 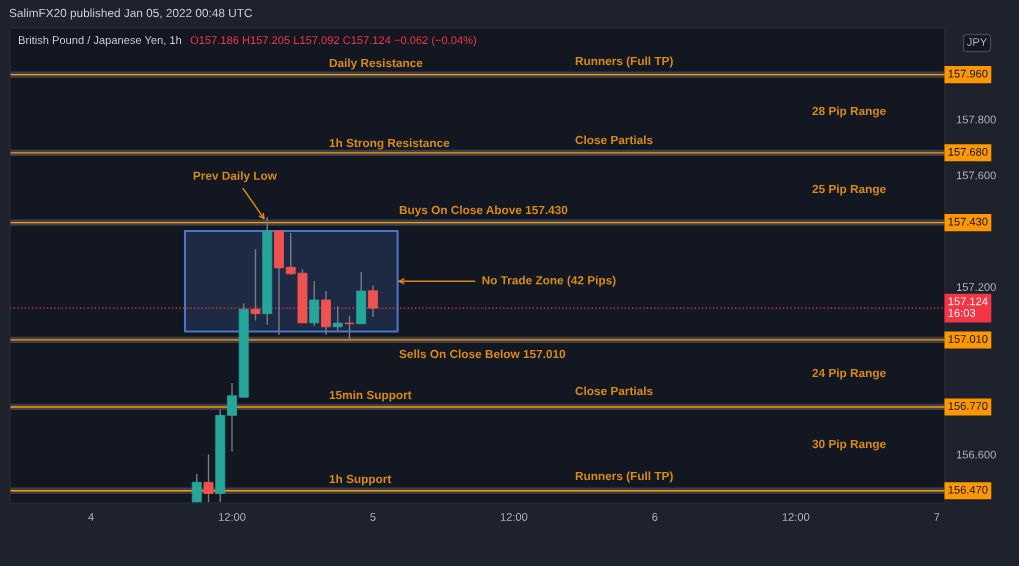 What do you see at coordinates (389, 144) in the screenshot?
I see `annotation: 1h Strong Resistance` at bounding box center [389, 144].